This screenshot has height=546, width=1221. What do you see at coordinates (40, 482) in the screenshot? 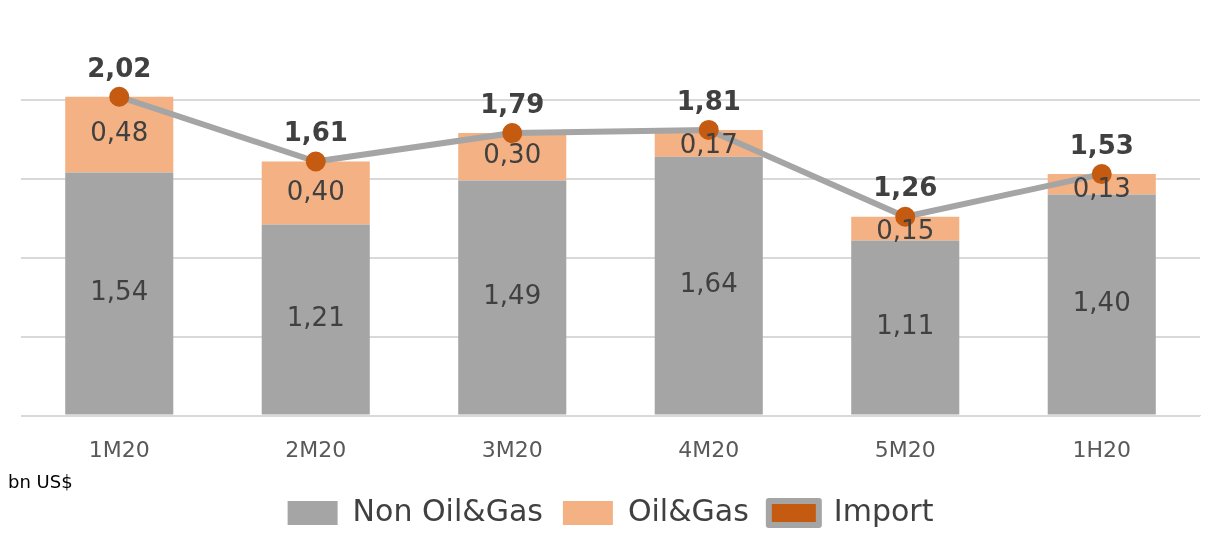
I see `text: bn US$` at bounding box center [40, 482].